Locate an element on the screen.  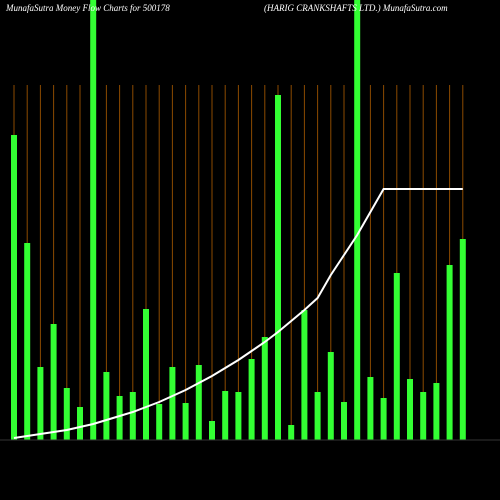
chart-title: MunafaSutra Money Flow Charts for 500178 is located at coordinates (87, 8).